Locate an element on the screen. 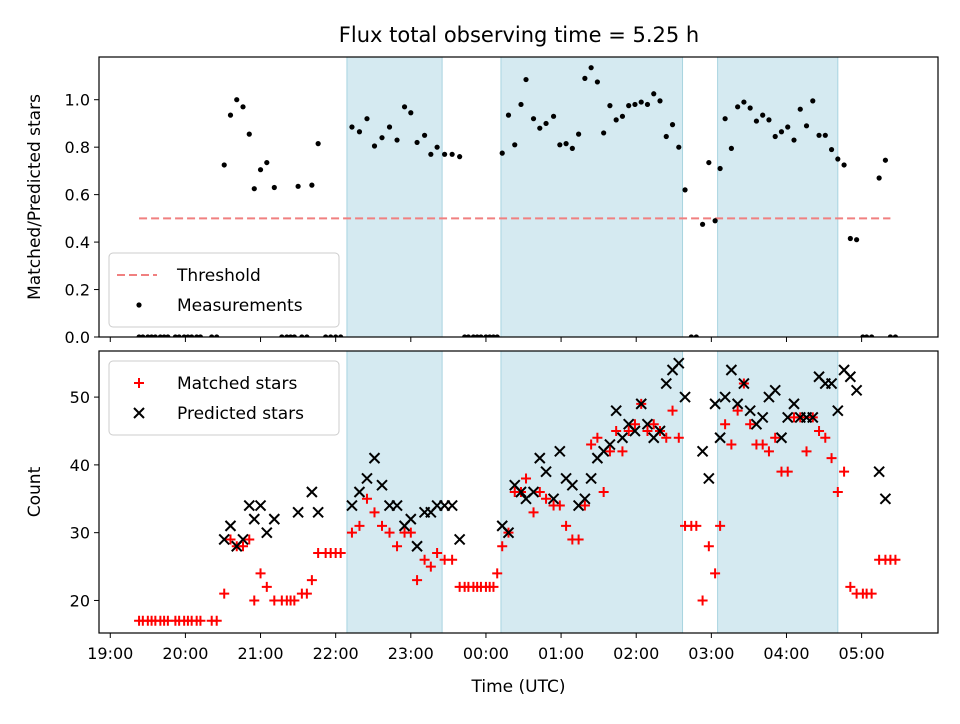 This screenshot has width=960, height=724. x-tick-label: 21:00 is located at coordinates (260, 653).